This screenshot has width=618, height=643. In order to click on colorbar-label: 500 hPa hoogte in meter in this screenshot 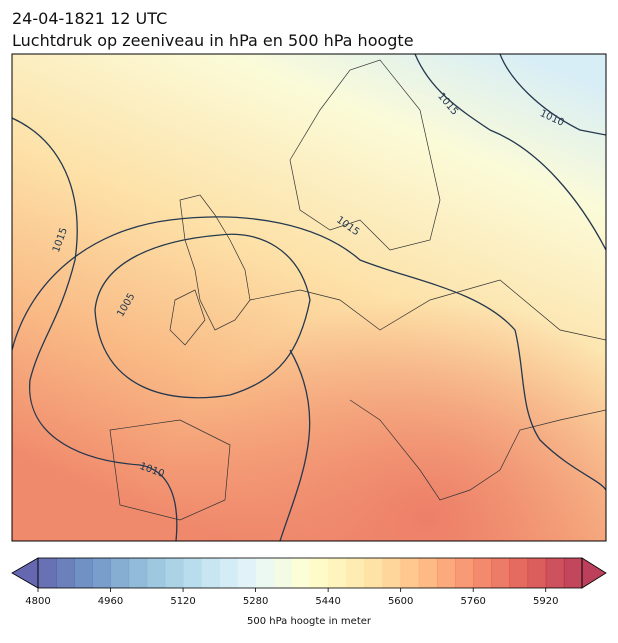, I will do `click(309, 621)`.